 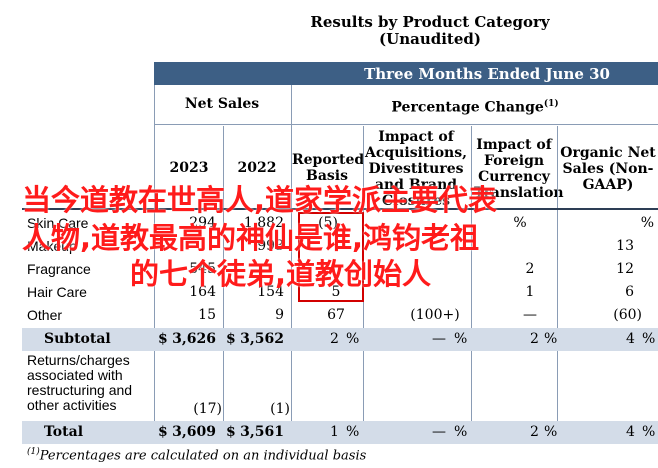 I want to click on cell-reported: 67, so click(x=336, y=315).